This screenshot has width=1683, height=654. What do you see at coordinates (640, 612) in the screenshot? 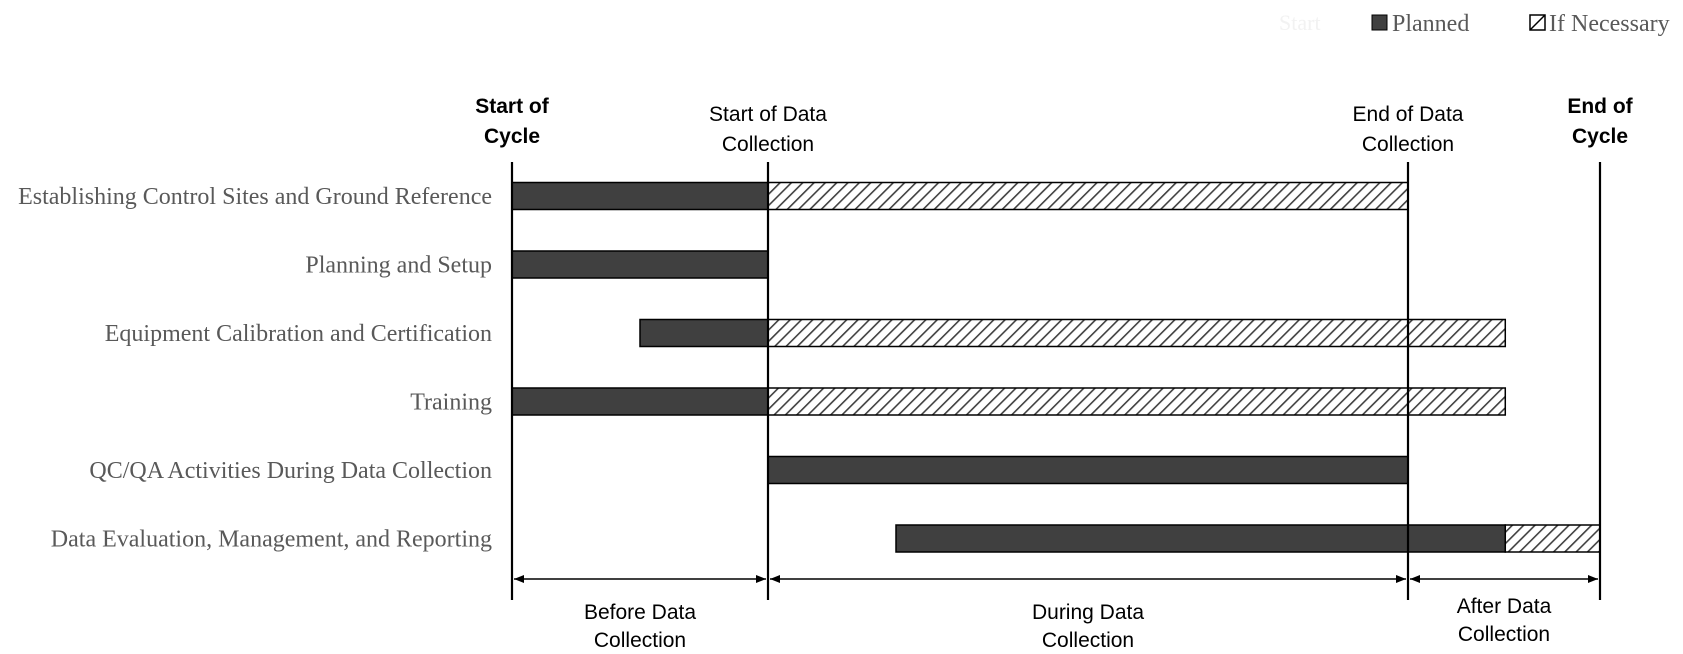
I see `phase-label-line: Before Data` at bounding box center [640, 612].